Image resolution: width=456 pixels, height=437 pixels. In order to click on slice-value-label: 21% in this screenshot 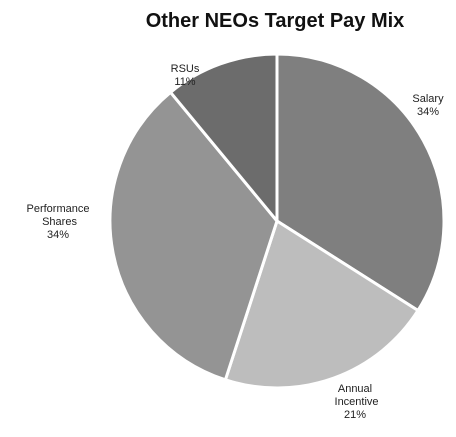, I will do `click(355, 415)`.